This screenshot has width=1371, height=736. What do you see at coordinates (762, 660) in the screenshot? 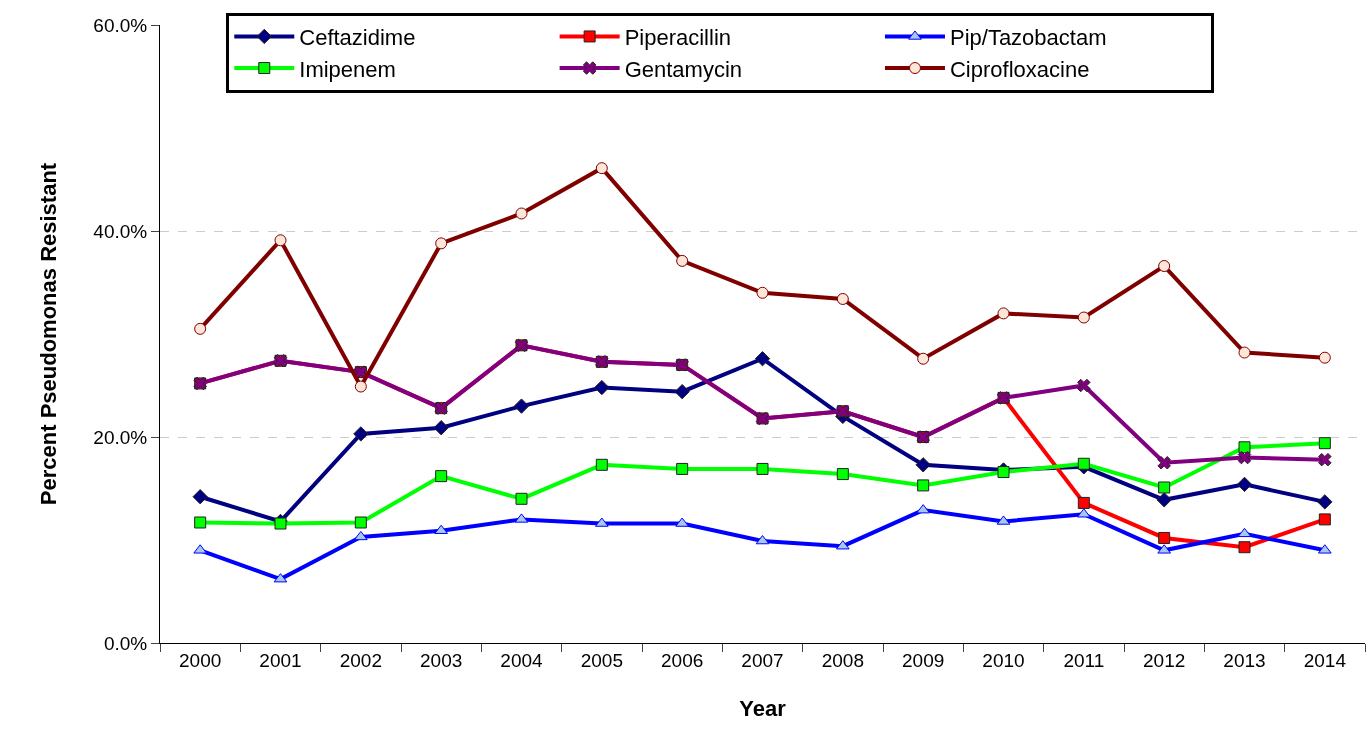
I see `x-tick-label: 2007` at bounding box center [762, 660].